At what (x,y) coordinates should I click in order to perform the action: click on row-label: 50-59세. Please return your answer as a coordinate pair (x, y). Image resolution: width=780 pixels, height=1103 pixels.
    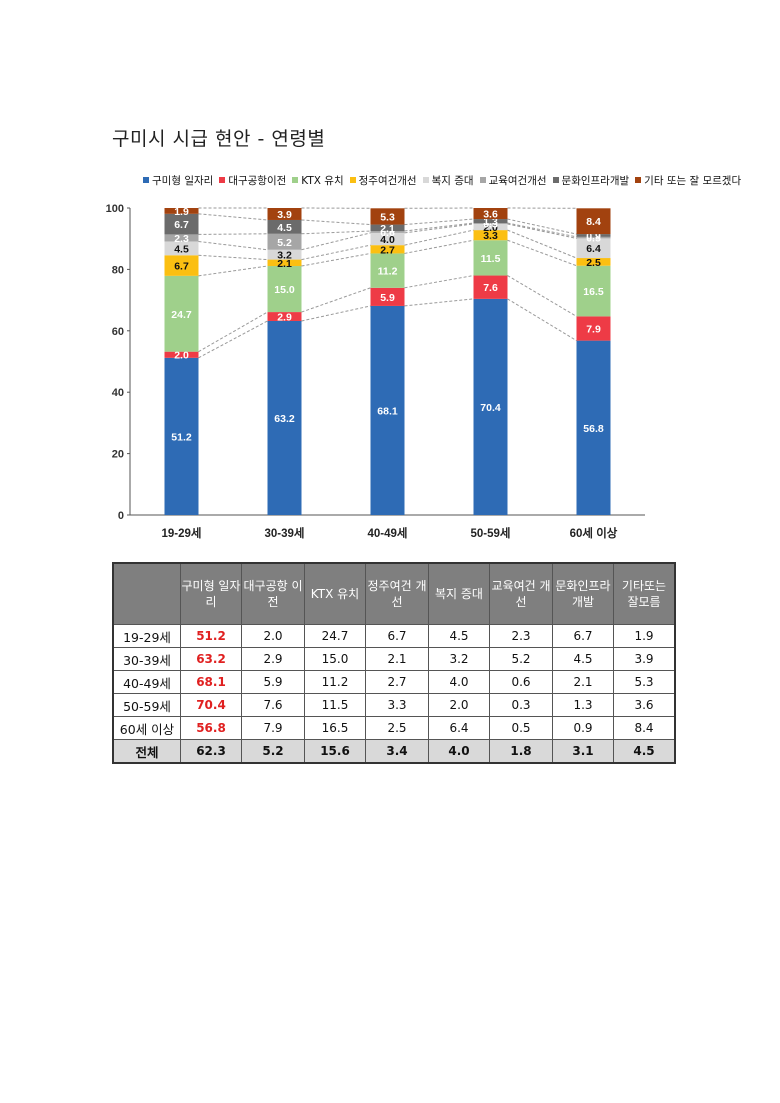
    Looking at the image, I should click on (146, 705).